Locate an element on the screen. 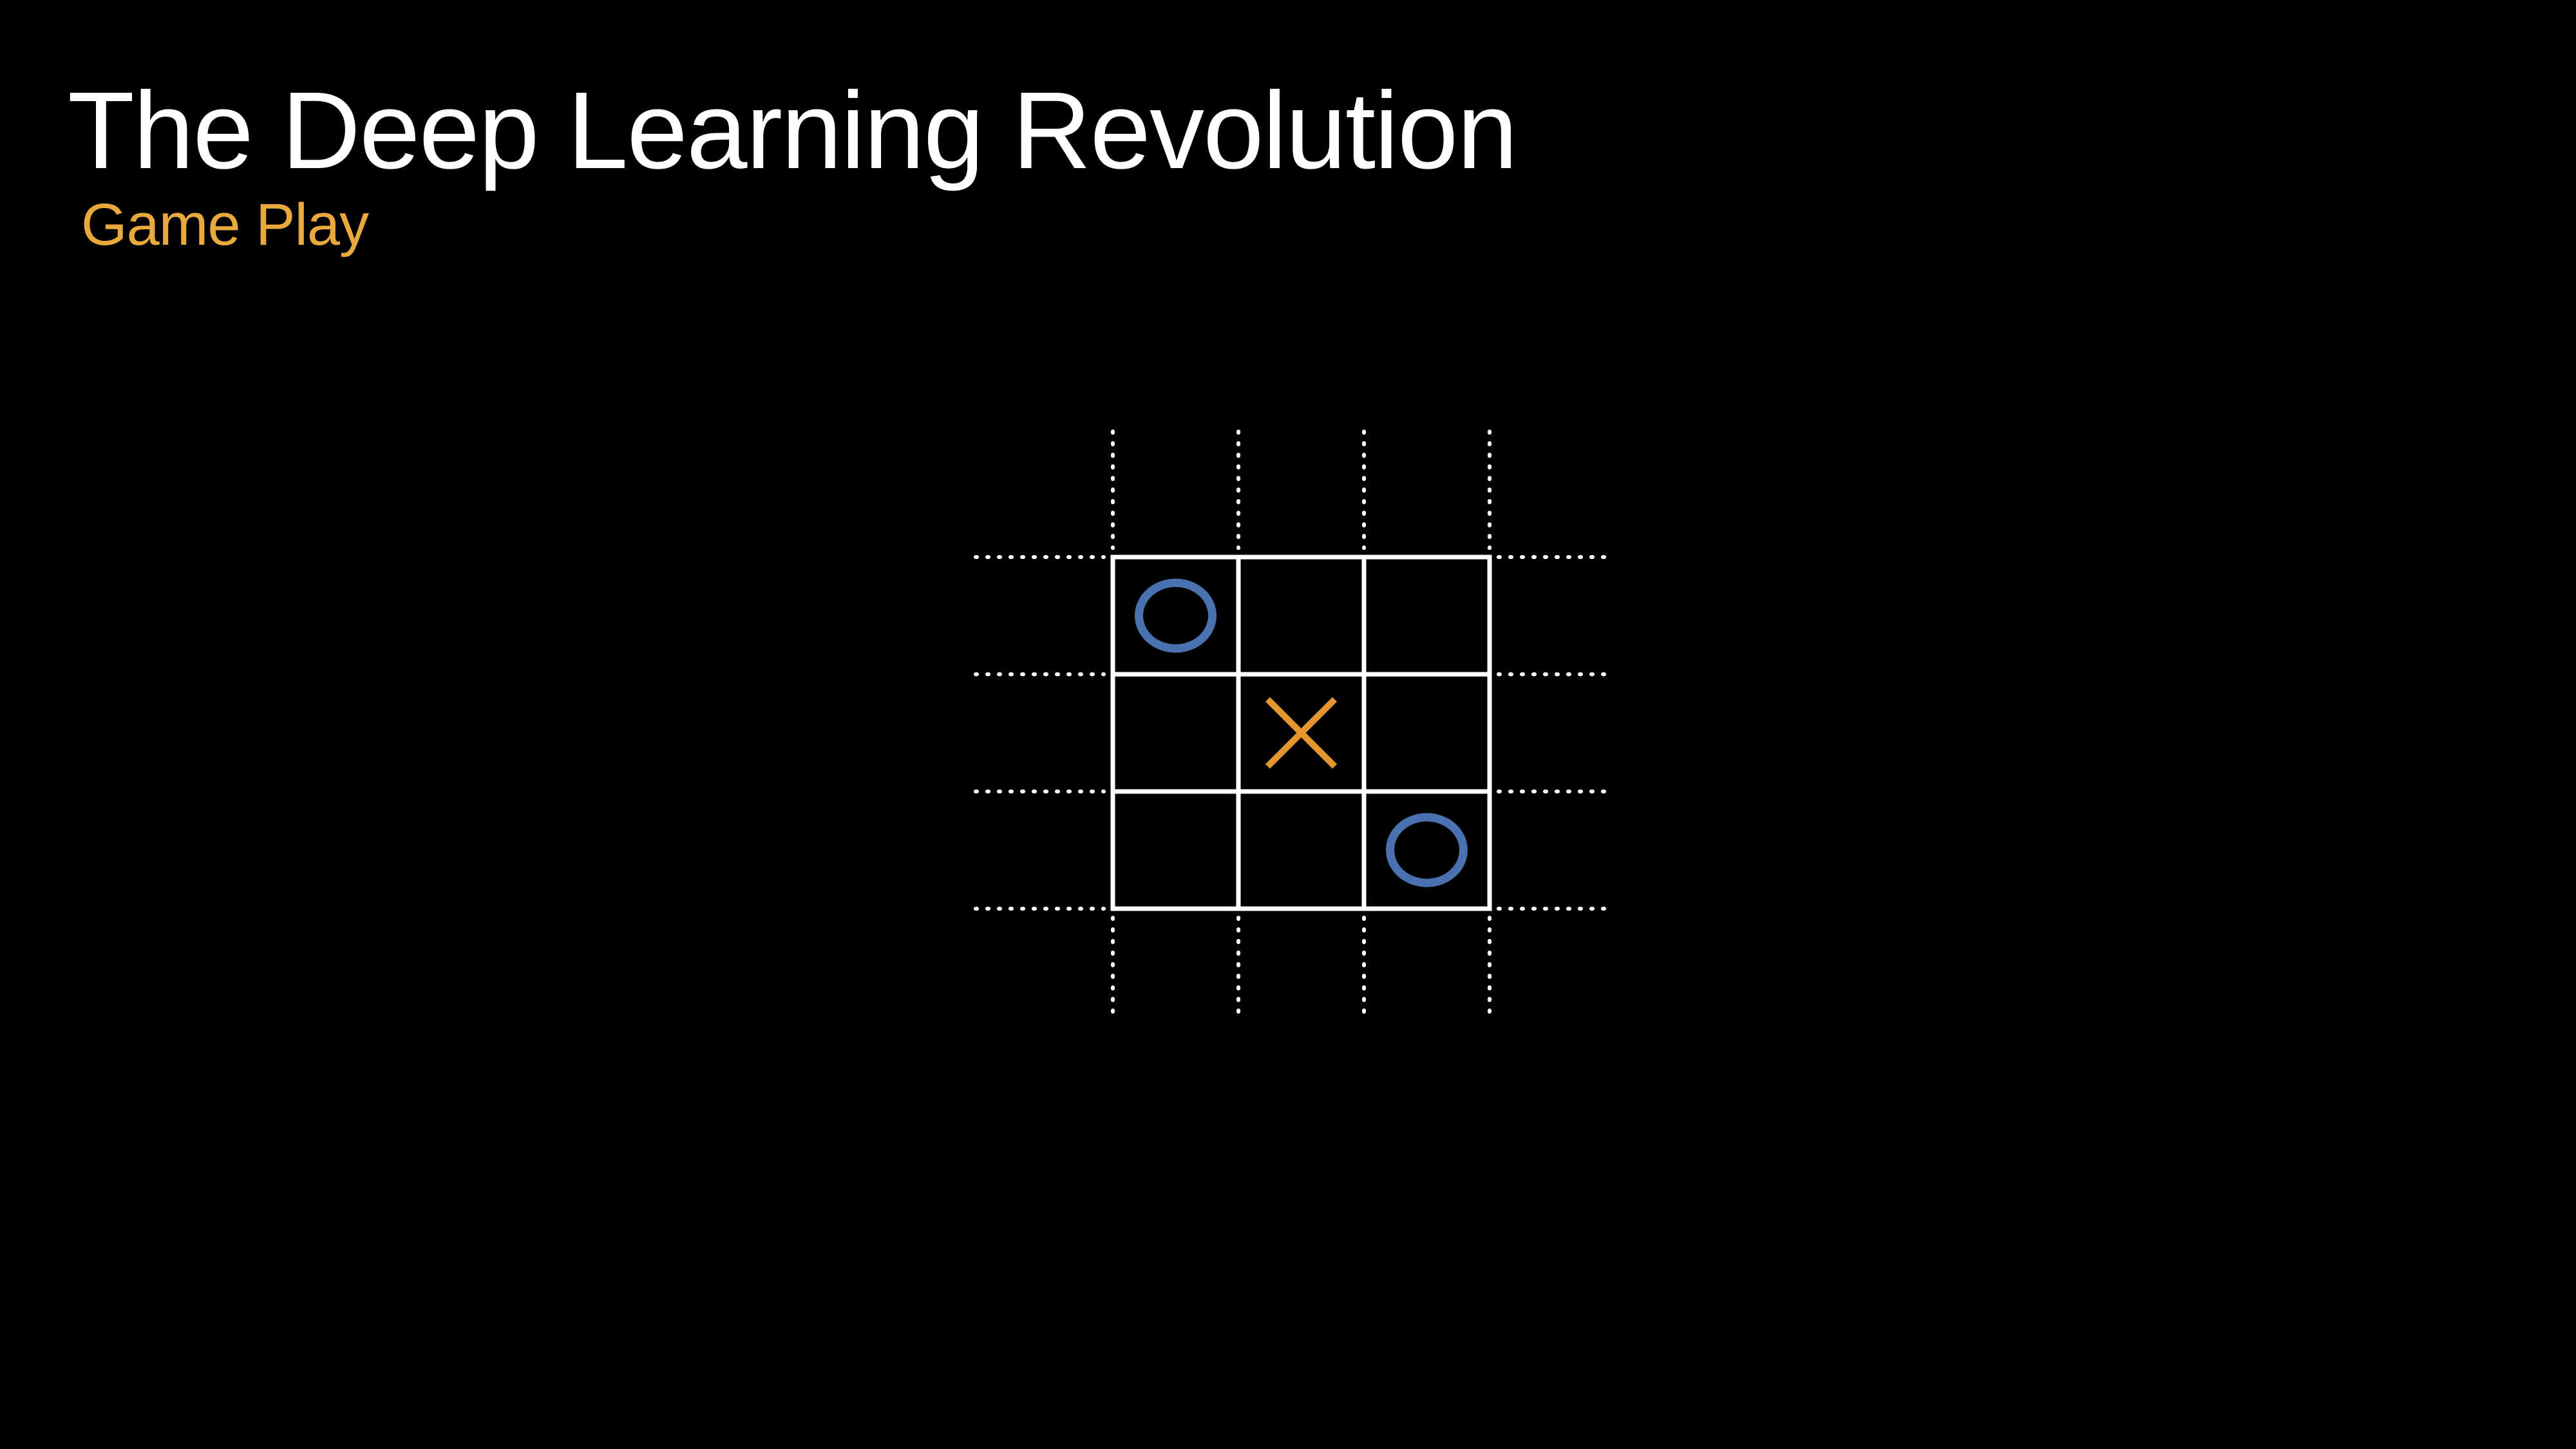  o-mark-r2-c2 is located at coordinates (1427, 850).